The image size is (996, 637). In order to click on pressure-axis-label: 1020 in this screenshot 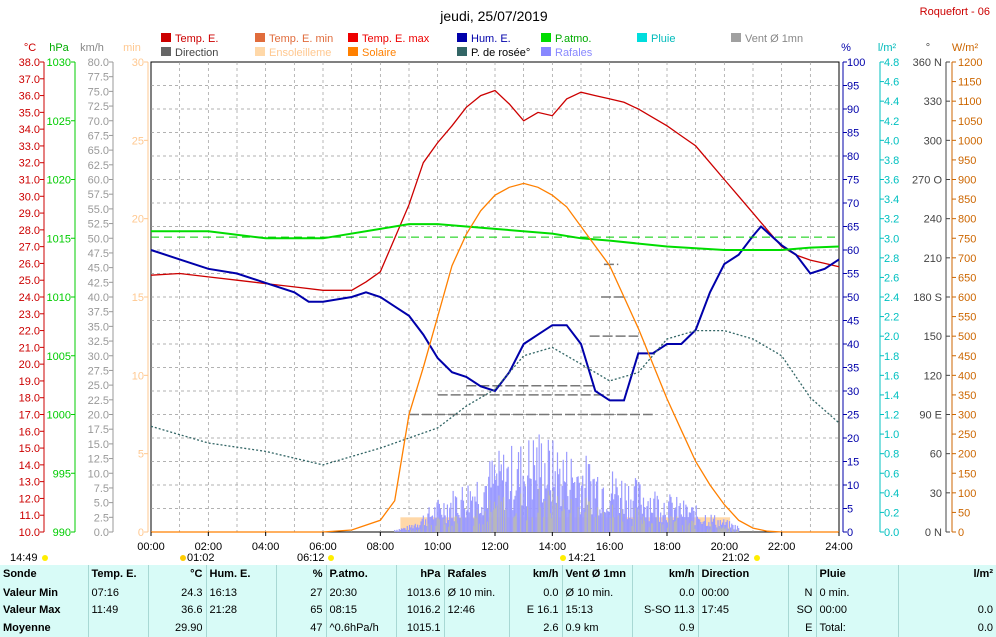, I will do `click(59, 181)`.